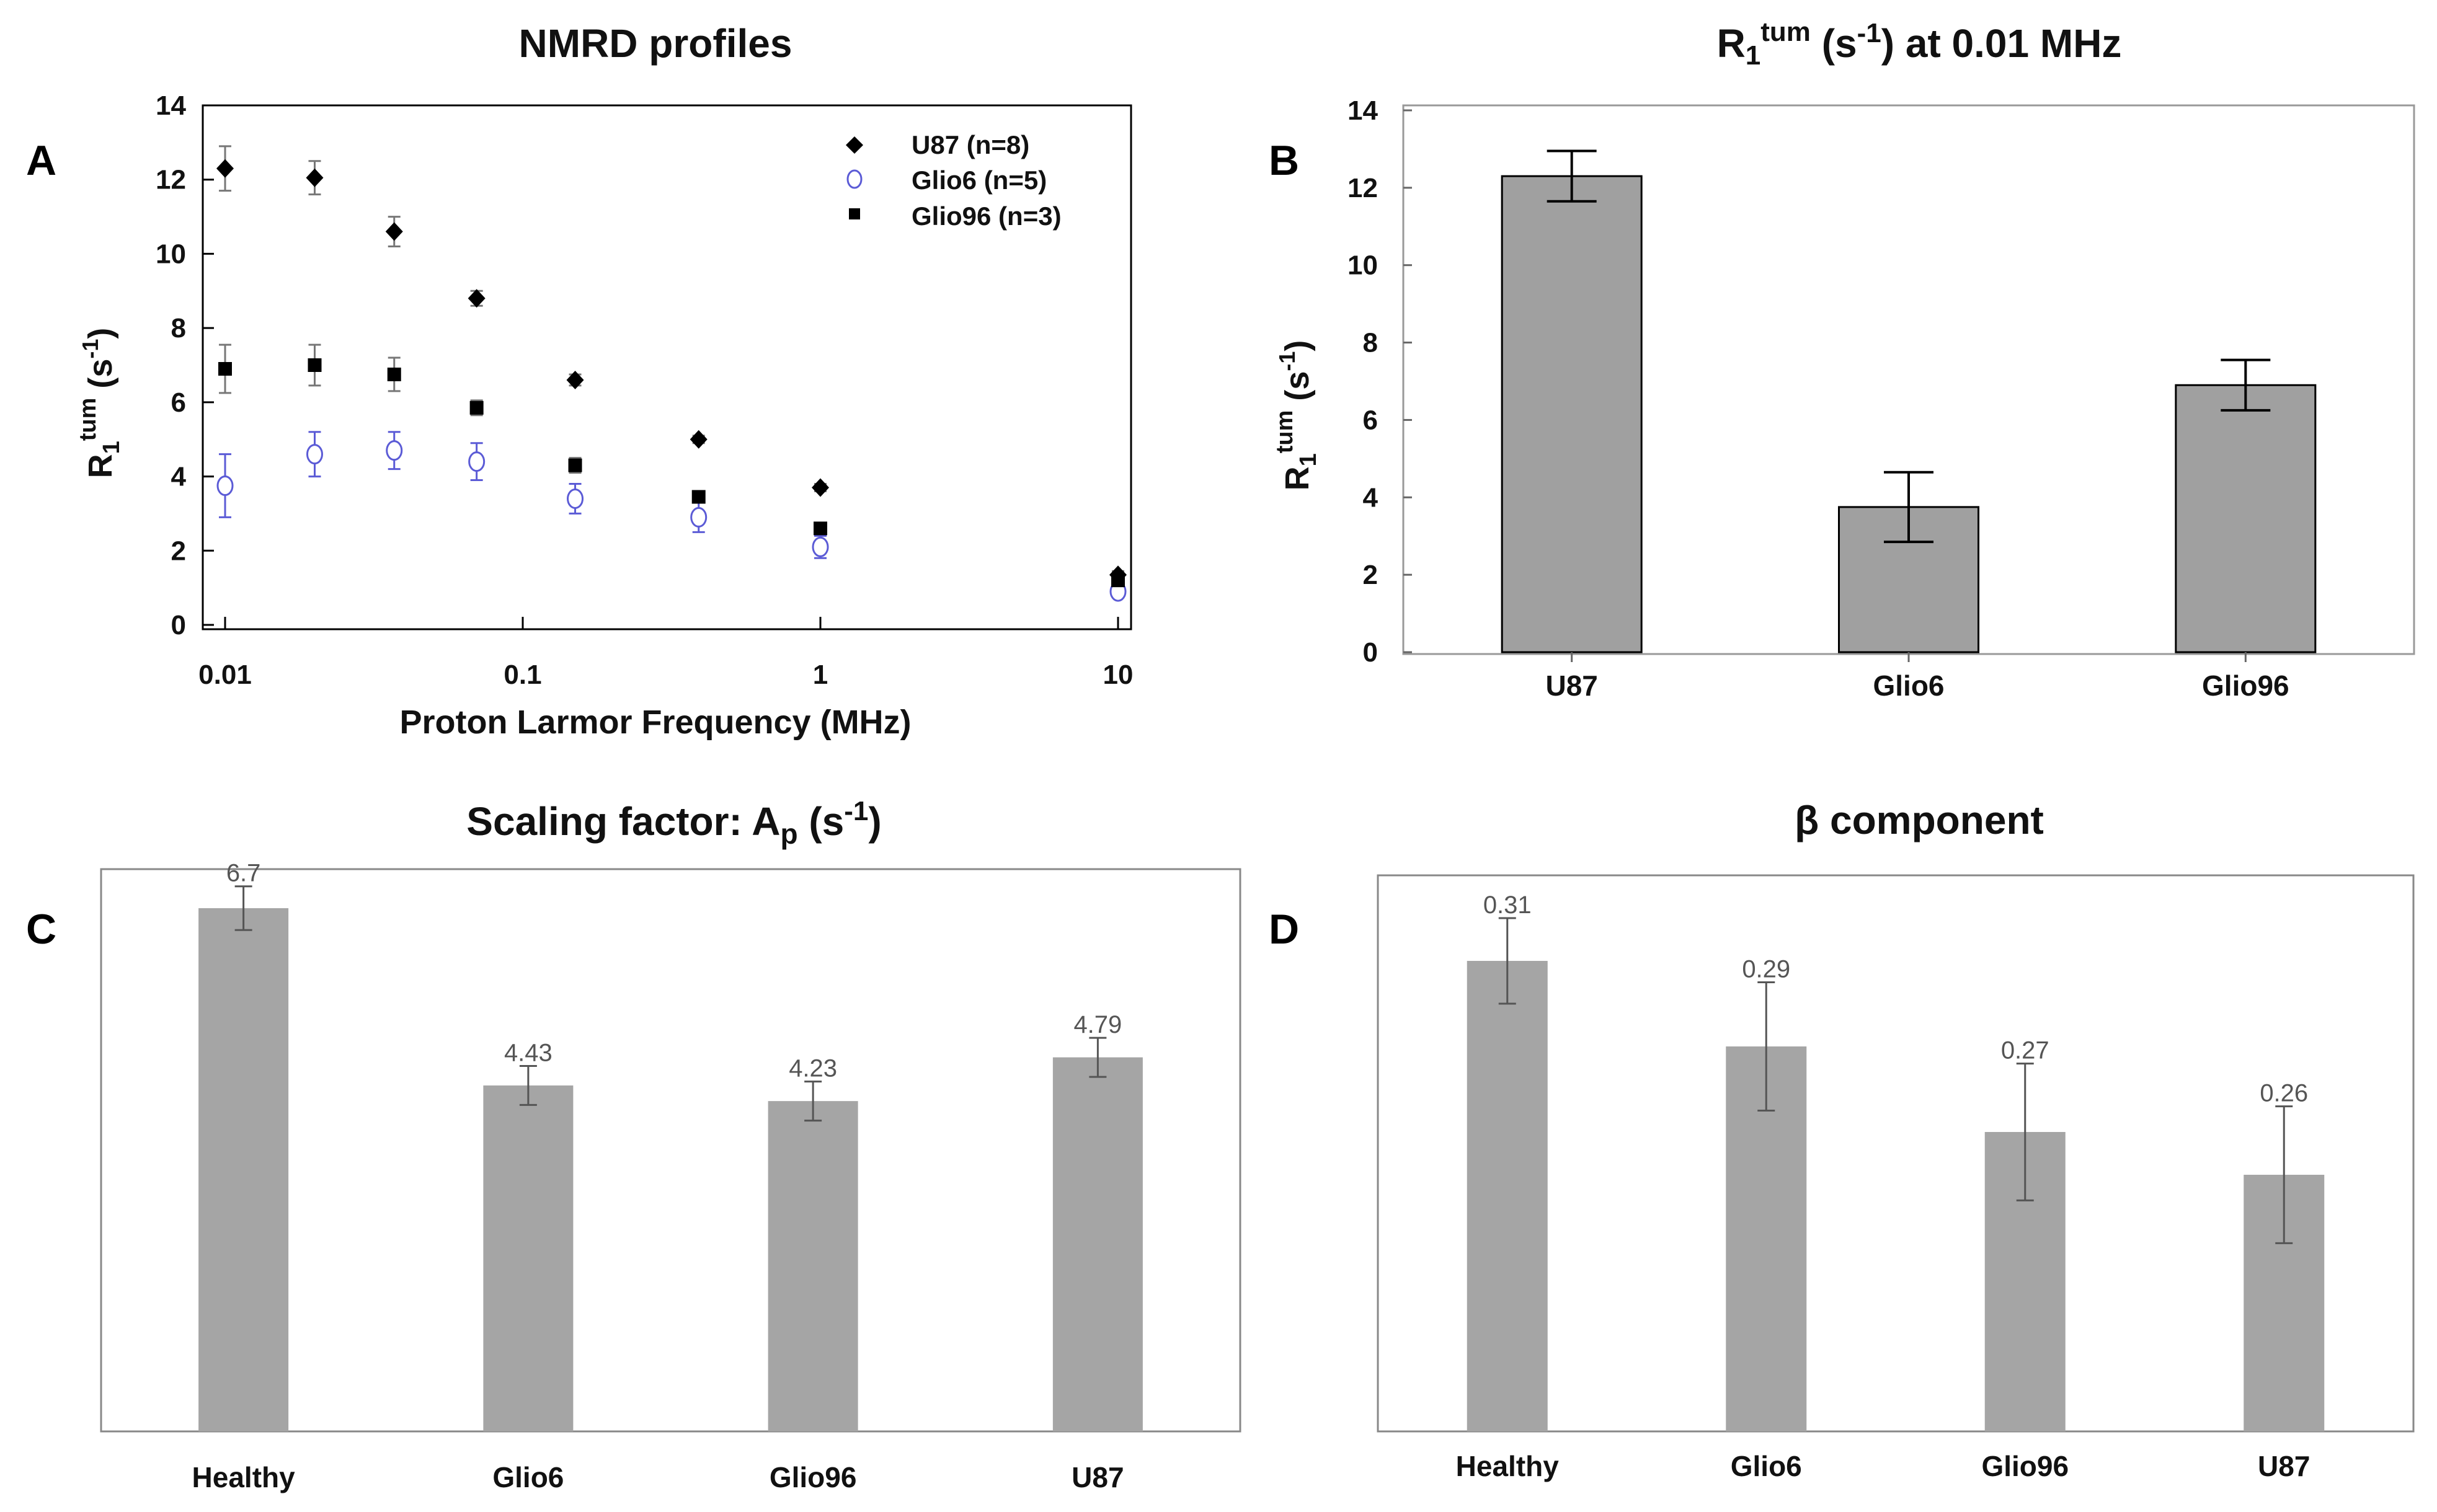 This screenshot has width=2437, height=1512. I want to click on panel-a-plot-frame, so click(667, 367).